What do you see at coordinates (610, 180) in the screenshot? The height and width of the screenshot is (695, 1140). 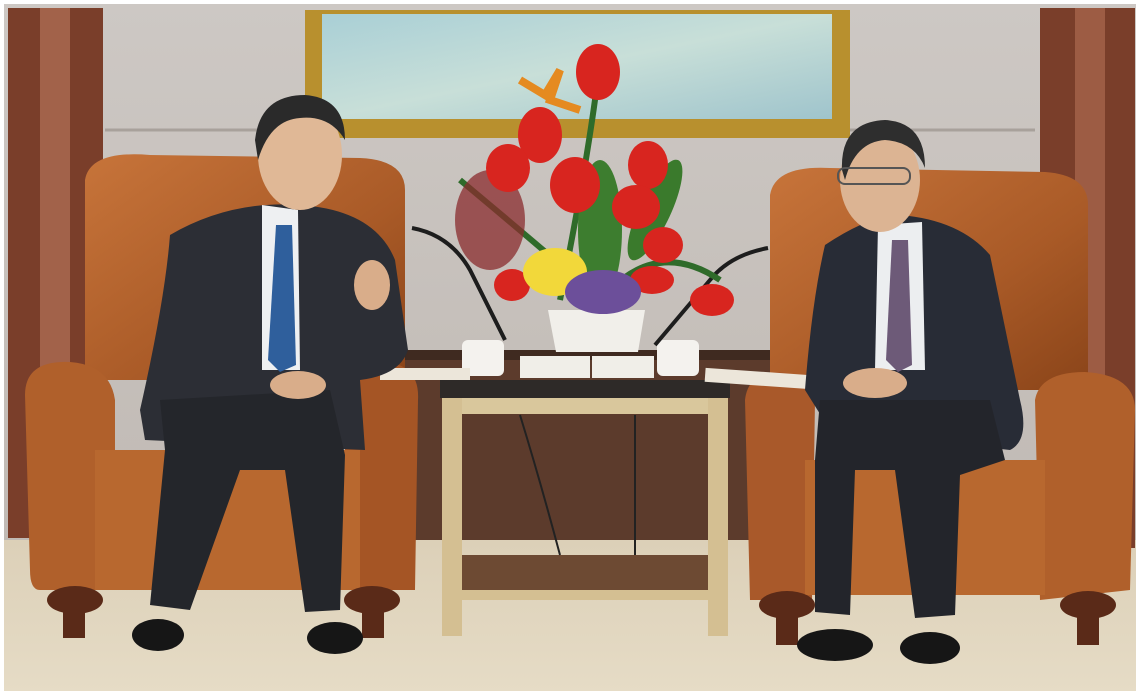 I see `anthuriums` at bounding box center [610, 180].